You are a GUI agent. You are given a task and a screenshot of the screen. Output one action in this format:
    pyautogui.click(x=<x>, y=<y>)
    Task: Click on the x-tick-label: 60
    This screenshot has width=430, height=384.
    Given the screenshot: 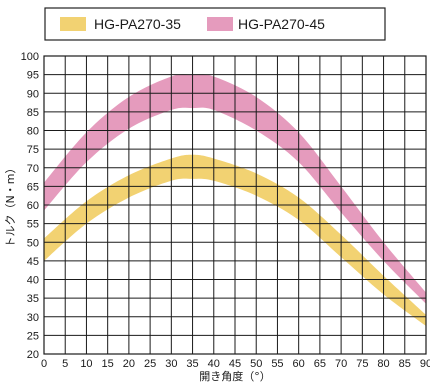 What is the action you would take?
    pyautogui.click(x=299, y=364)
    